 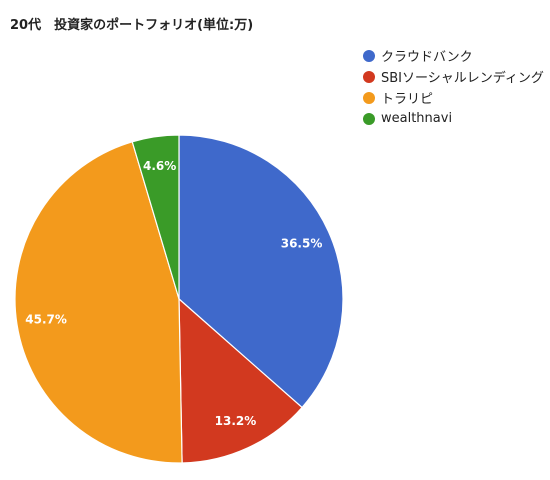 I want to click on slice-label-sbi-social-lending: 13.2%, so click(x=236, y=421).